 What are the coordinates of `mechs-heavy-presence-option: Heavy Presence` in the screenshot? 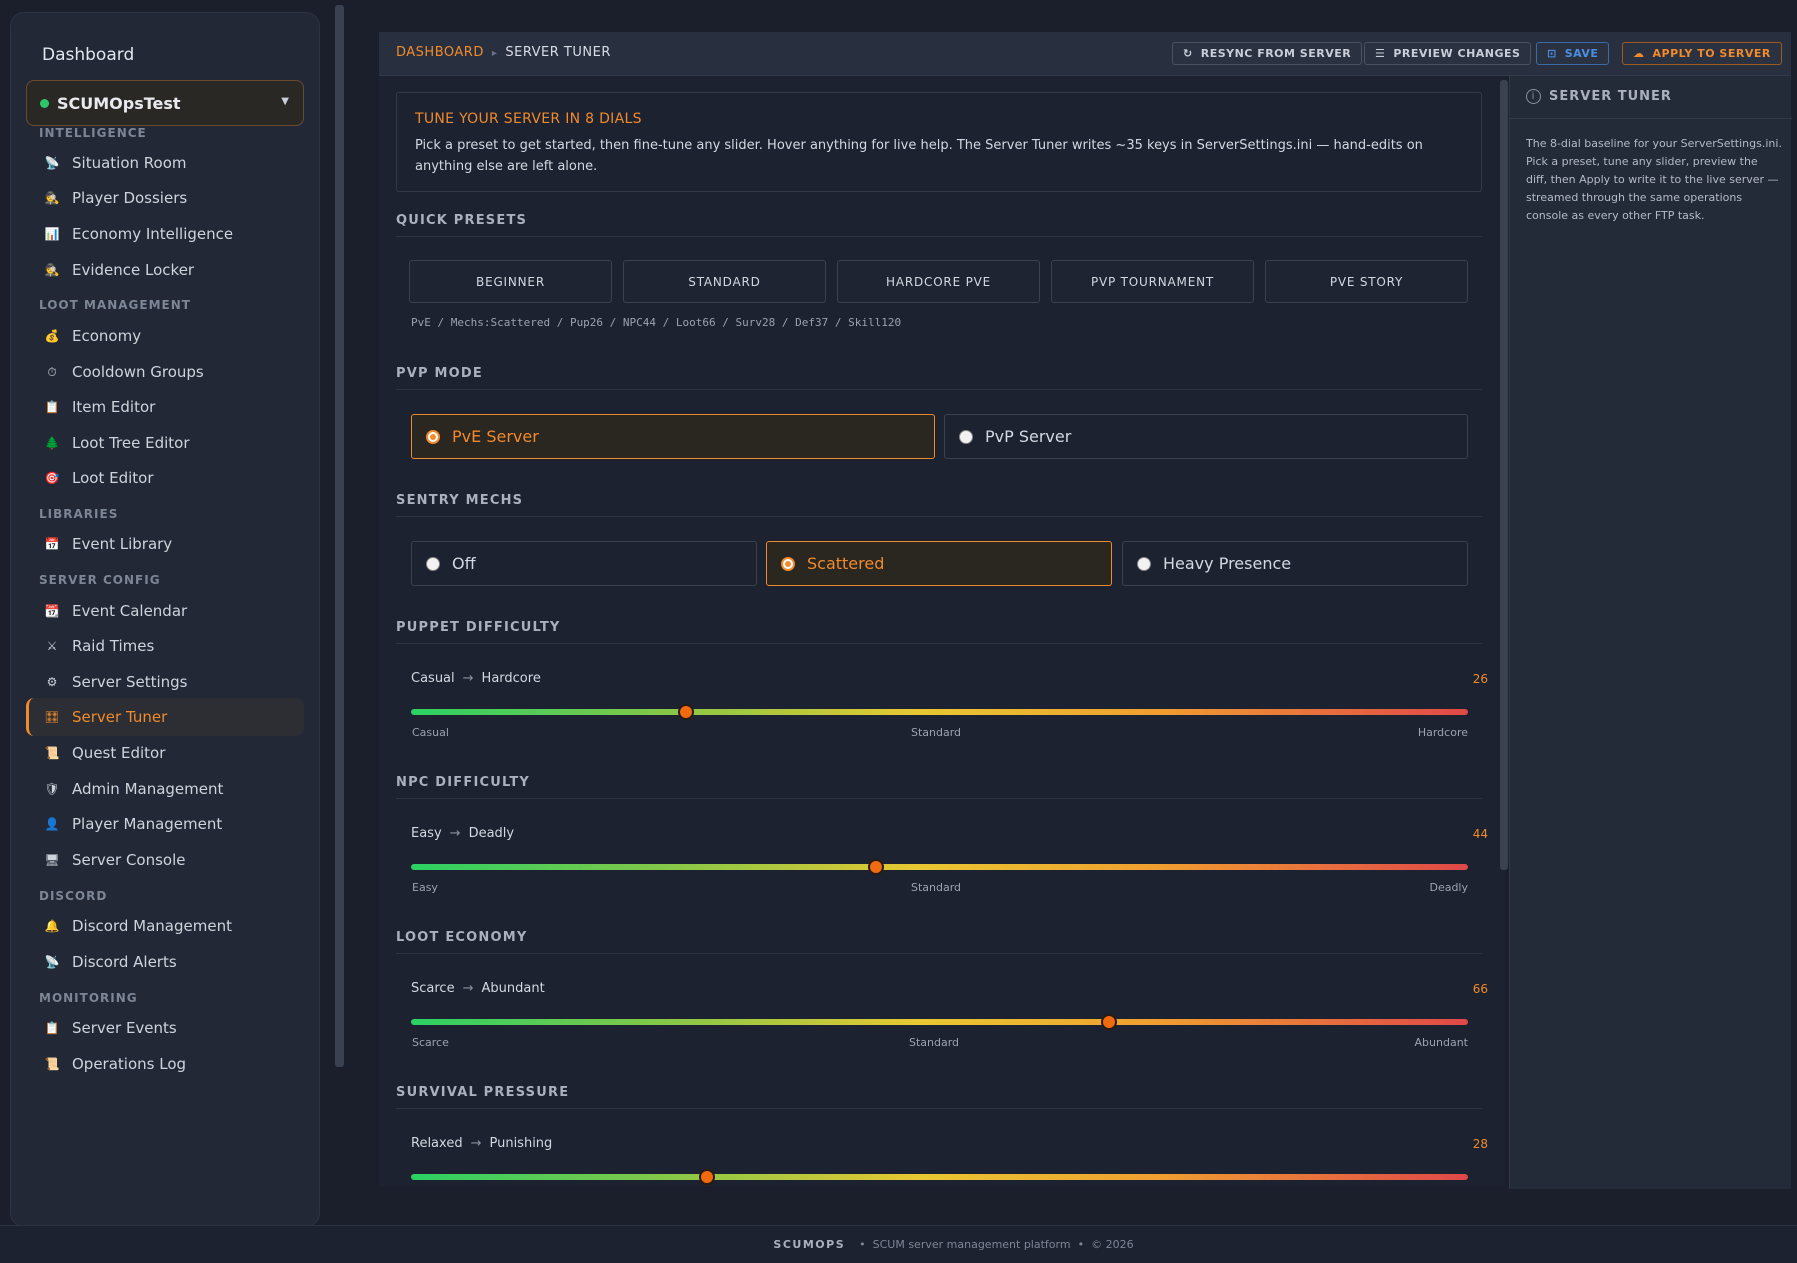 It's located at (1295, 563).